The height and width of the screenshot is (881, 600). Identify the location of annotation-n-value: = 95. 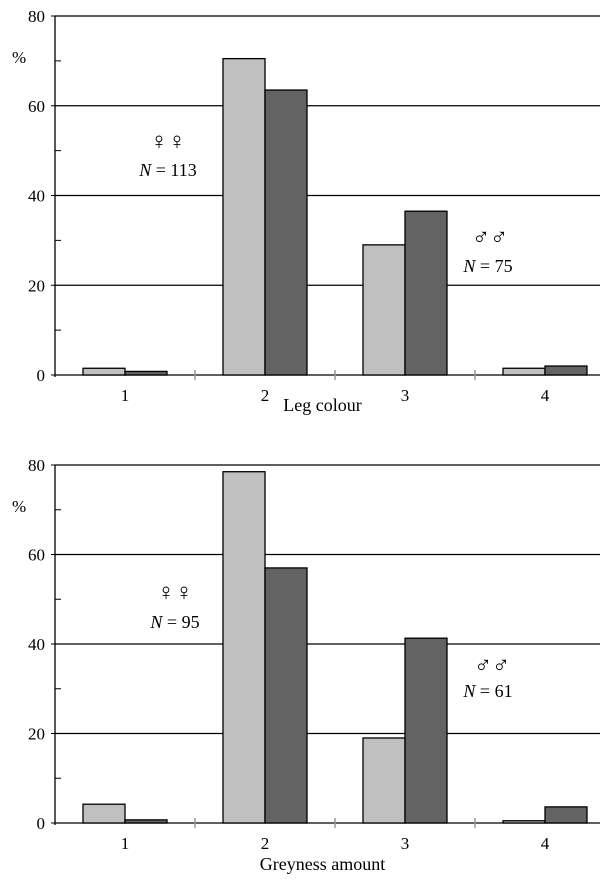
(180, 622).